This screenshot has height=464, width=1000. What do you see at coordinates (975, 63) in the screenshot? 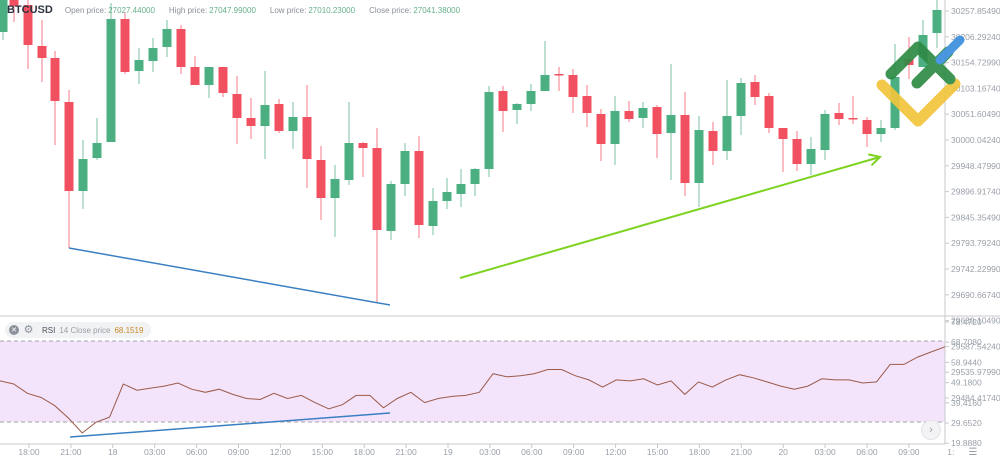
I see `price-tick-label: 30154.72990` at bounding box center [975, 63].